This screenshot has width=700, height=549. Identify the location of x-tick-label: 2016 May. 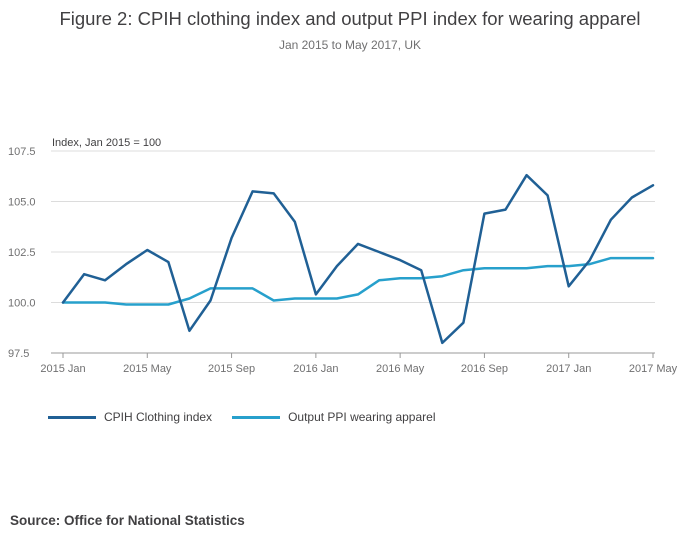
(400, 369).